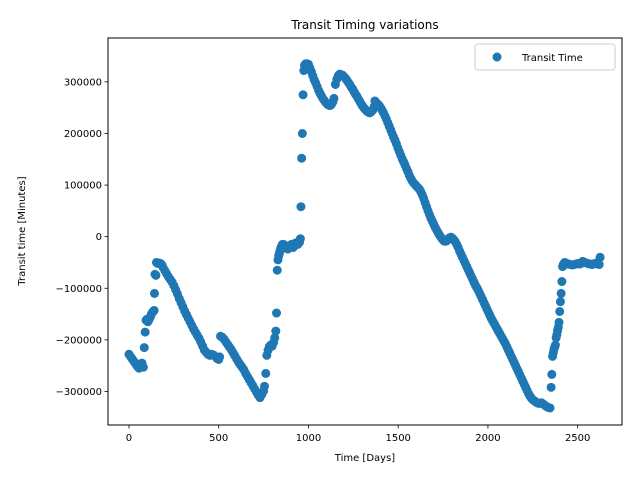 Image resolution: width=640 pixels, height=480 pixels. I want to click on x-tick-label: 500, so click(218, 438).